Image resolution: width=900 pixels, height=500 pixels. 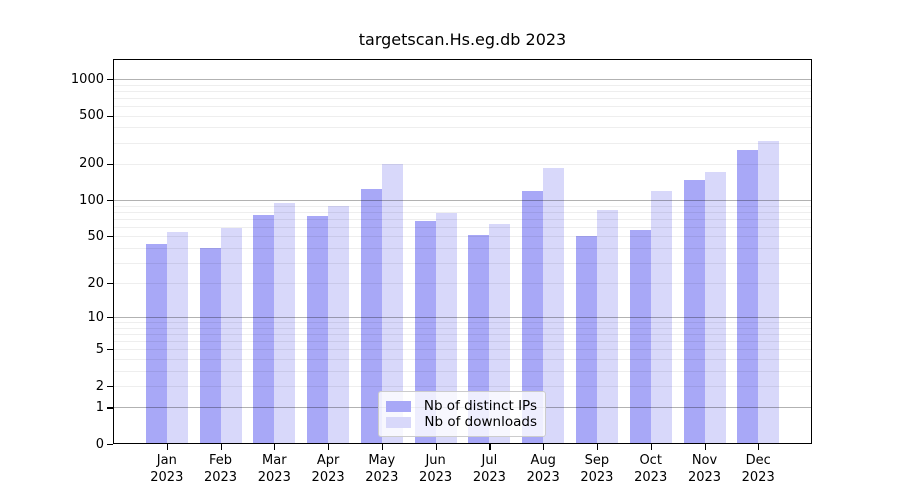 What do you see at coordinates (156, 343) in the screenshot?
I see `bar-jan-distinct-ips` at bounding box center [156, 343].